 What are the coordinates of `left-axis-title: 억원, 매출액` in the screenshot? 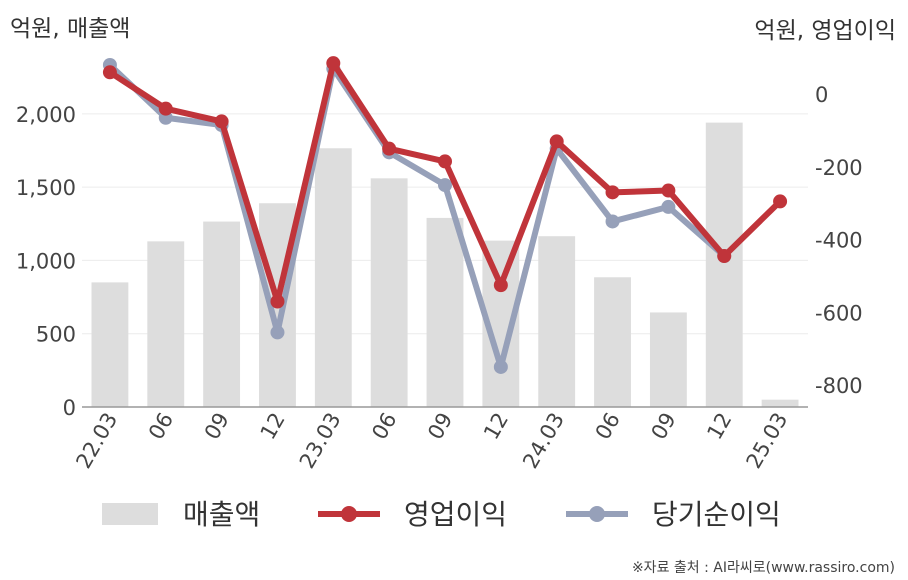 It's located at (70, 29).